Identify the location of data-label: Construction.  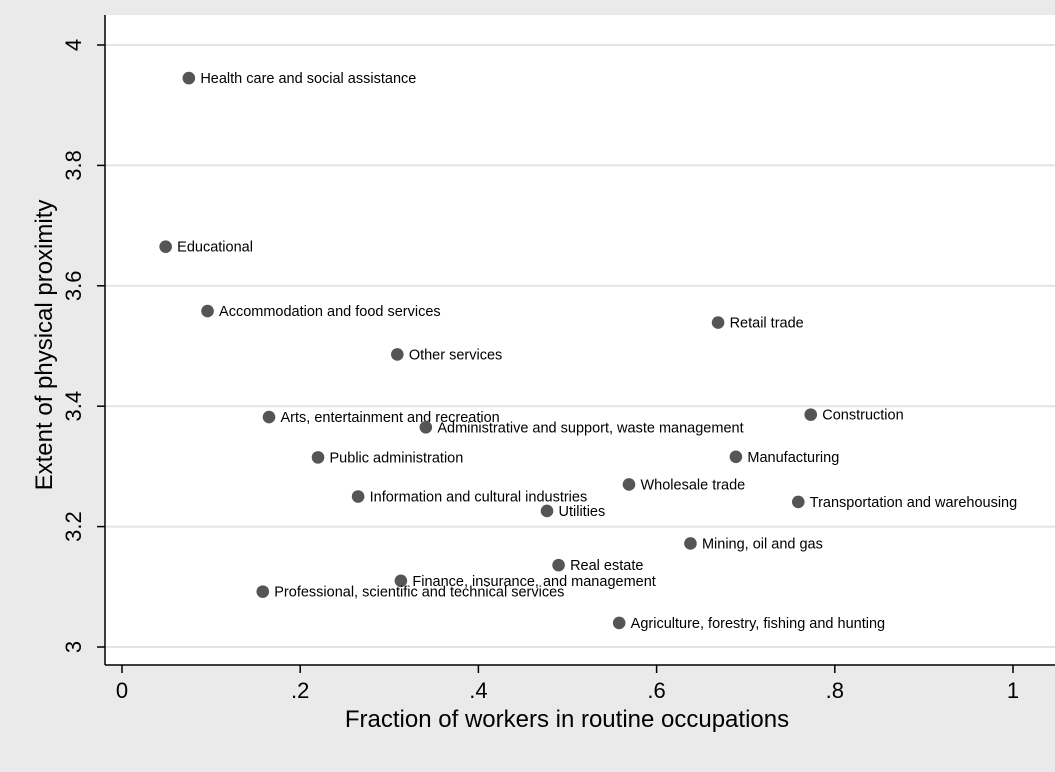
(862, 416).